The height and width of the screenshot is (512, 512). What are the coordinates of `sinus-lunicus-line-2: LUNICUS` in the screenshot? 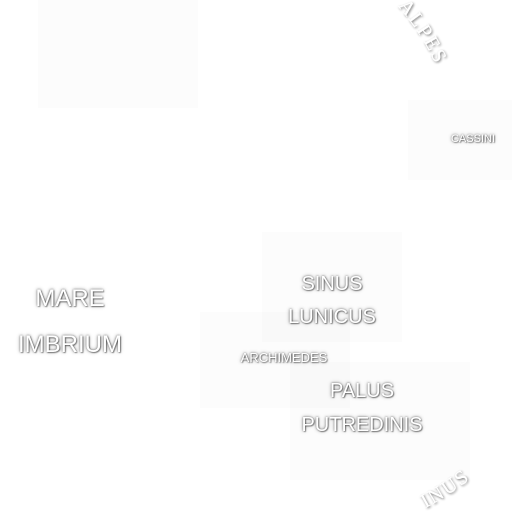 It's located at (332, 317).